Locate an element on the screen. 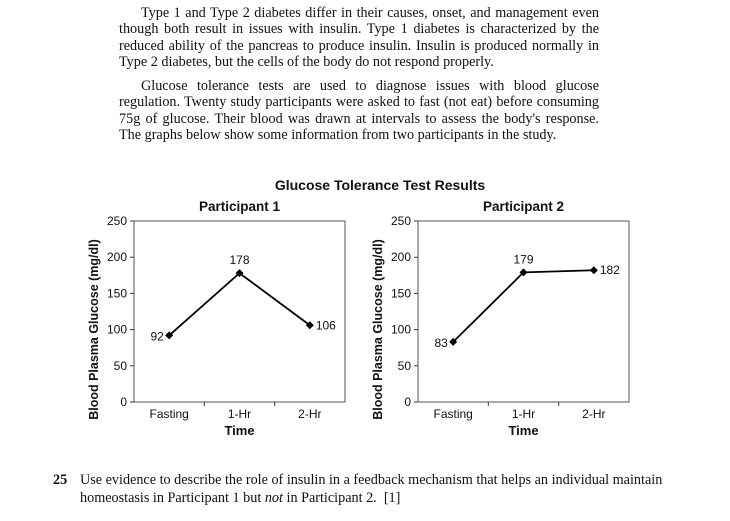 The image size is (730, 521). data-label: 179 is located at coordinates (523, 259).